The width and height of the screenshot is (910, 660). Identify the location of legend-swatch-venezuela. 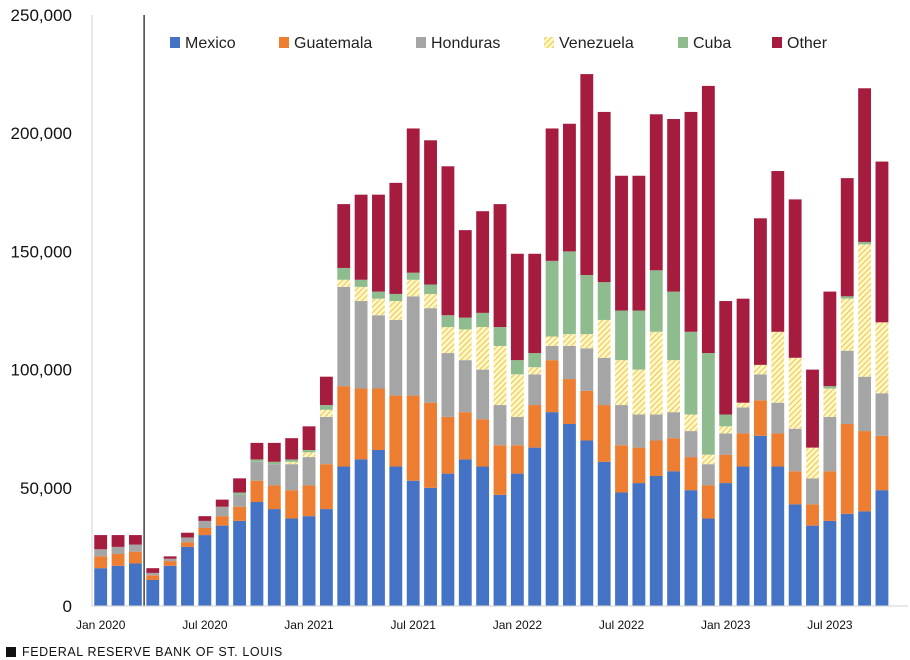
(549, 42).